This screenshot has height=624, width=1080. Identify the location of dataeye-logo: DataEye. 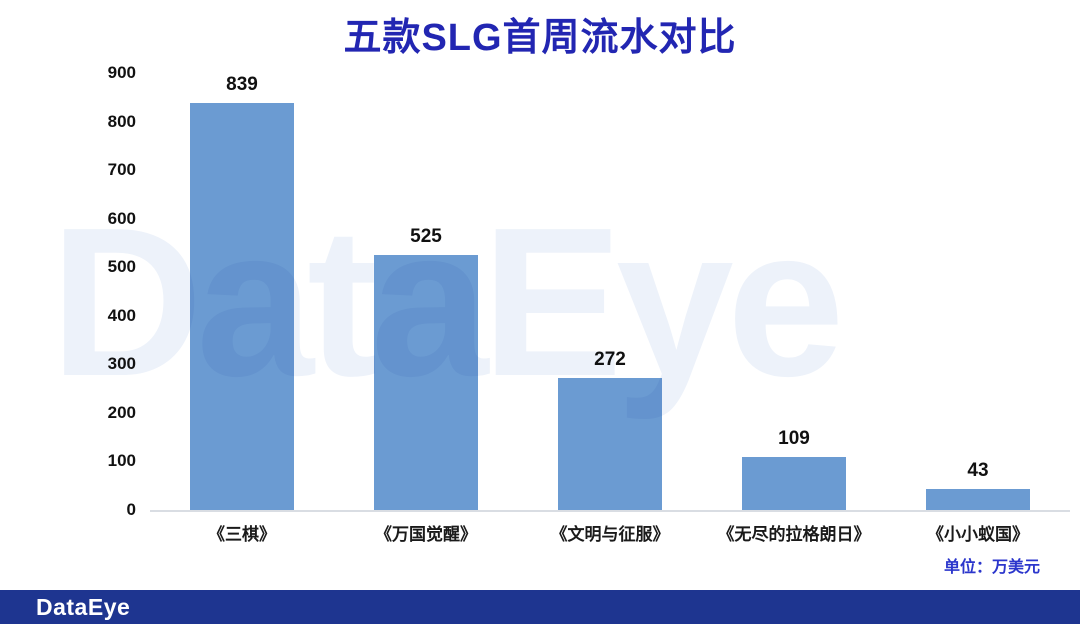
(83, 606).